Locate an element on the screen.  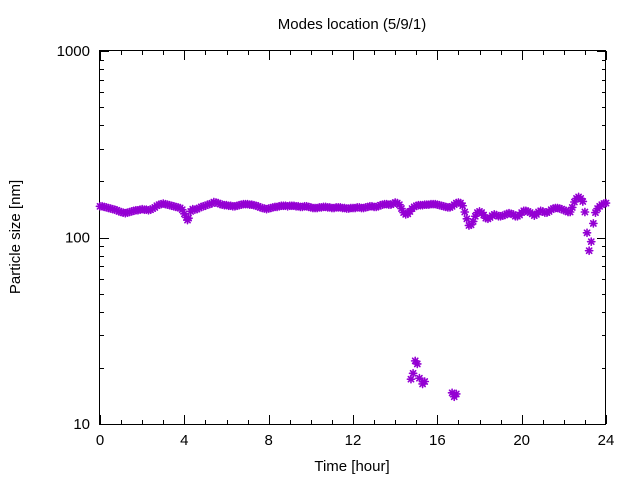
x-tick-label: 20 is located at coordinates (521, 440).